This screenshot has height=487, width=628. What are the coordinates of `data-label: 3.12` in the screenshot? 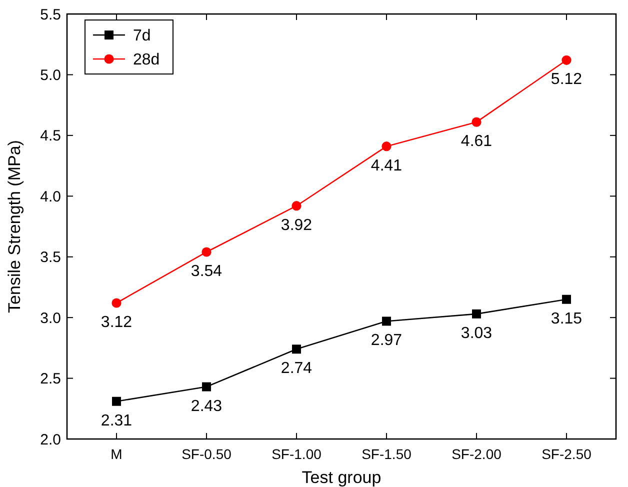 It's located at (116, 322).